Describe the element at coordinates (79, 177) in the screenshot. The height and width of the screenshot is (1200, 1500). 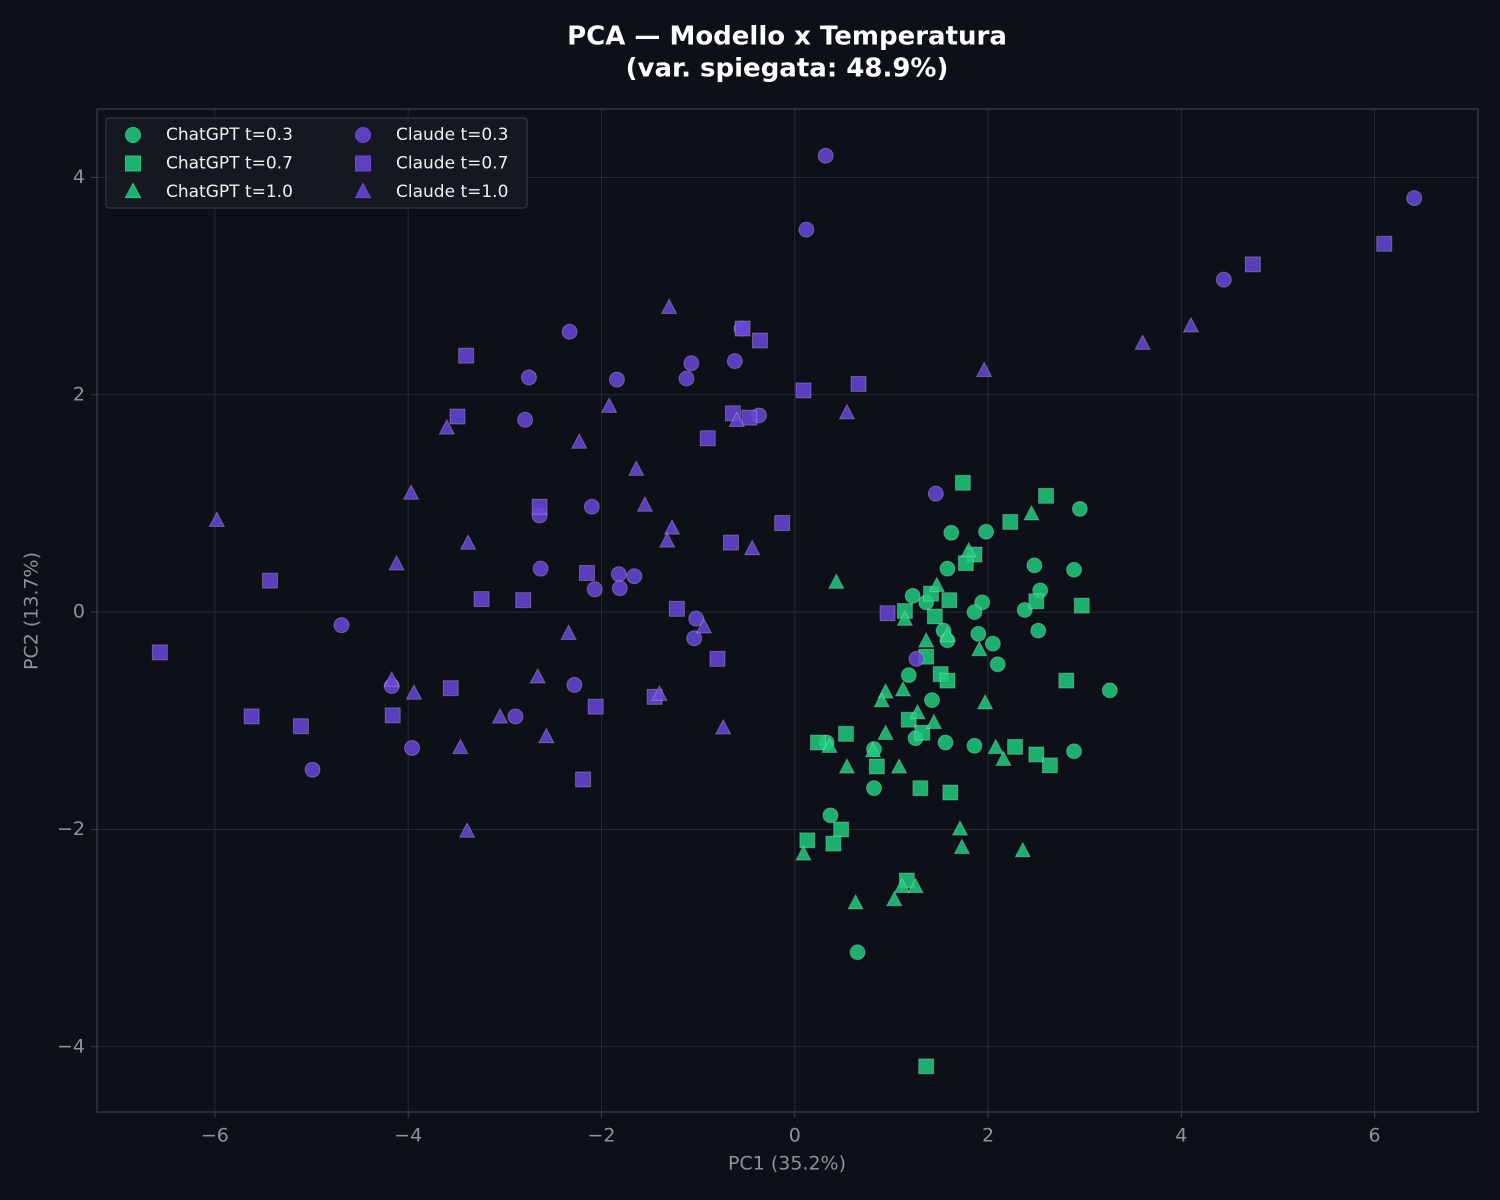
I see `y-tick-label: 4` at that location.